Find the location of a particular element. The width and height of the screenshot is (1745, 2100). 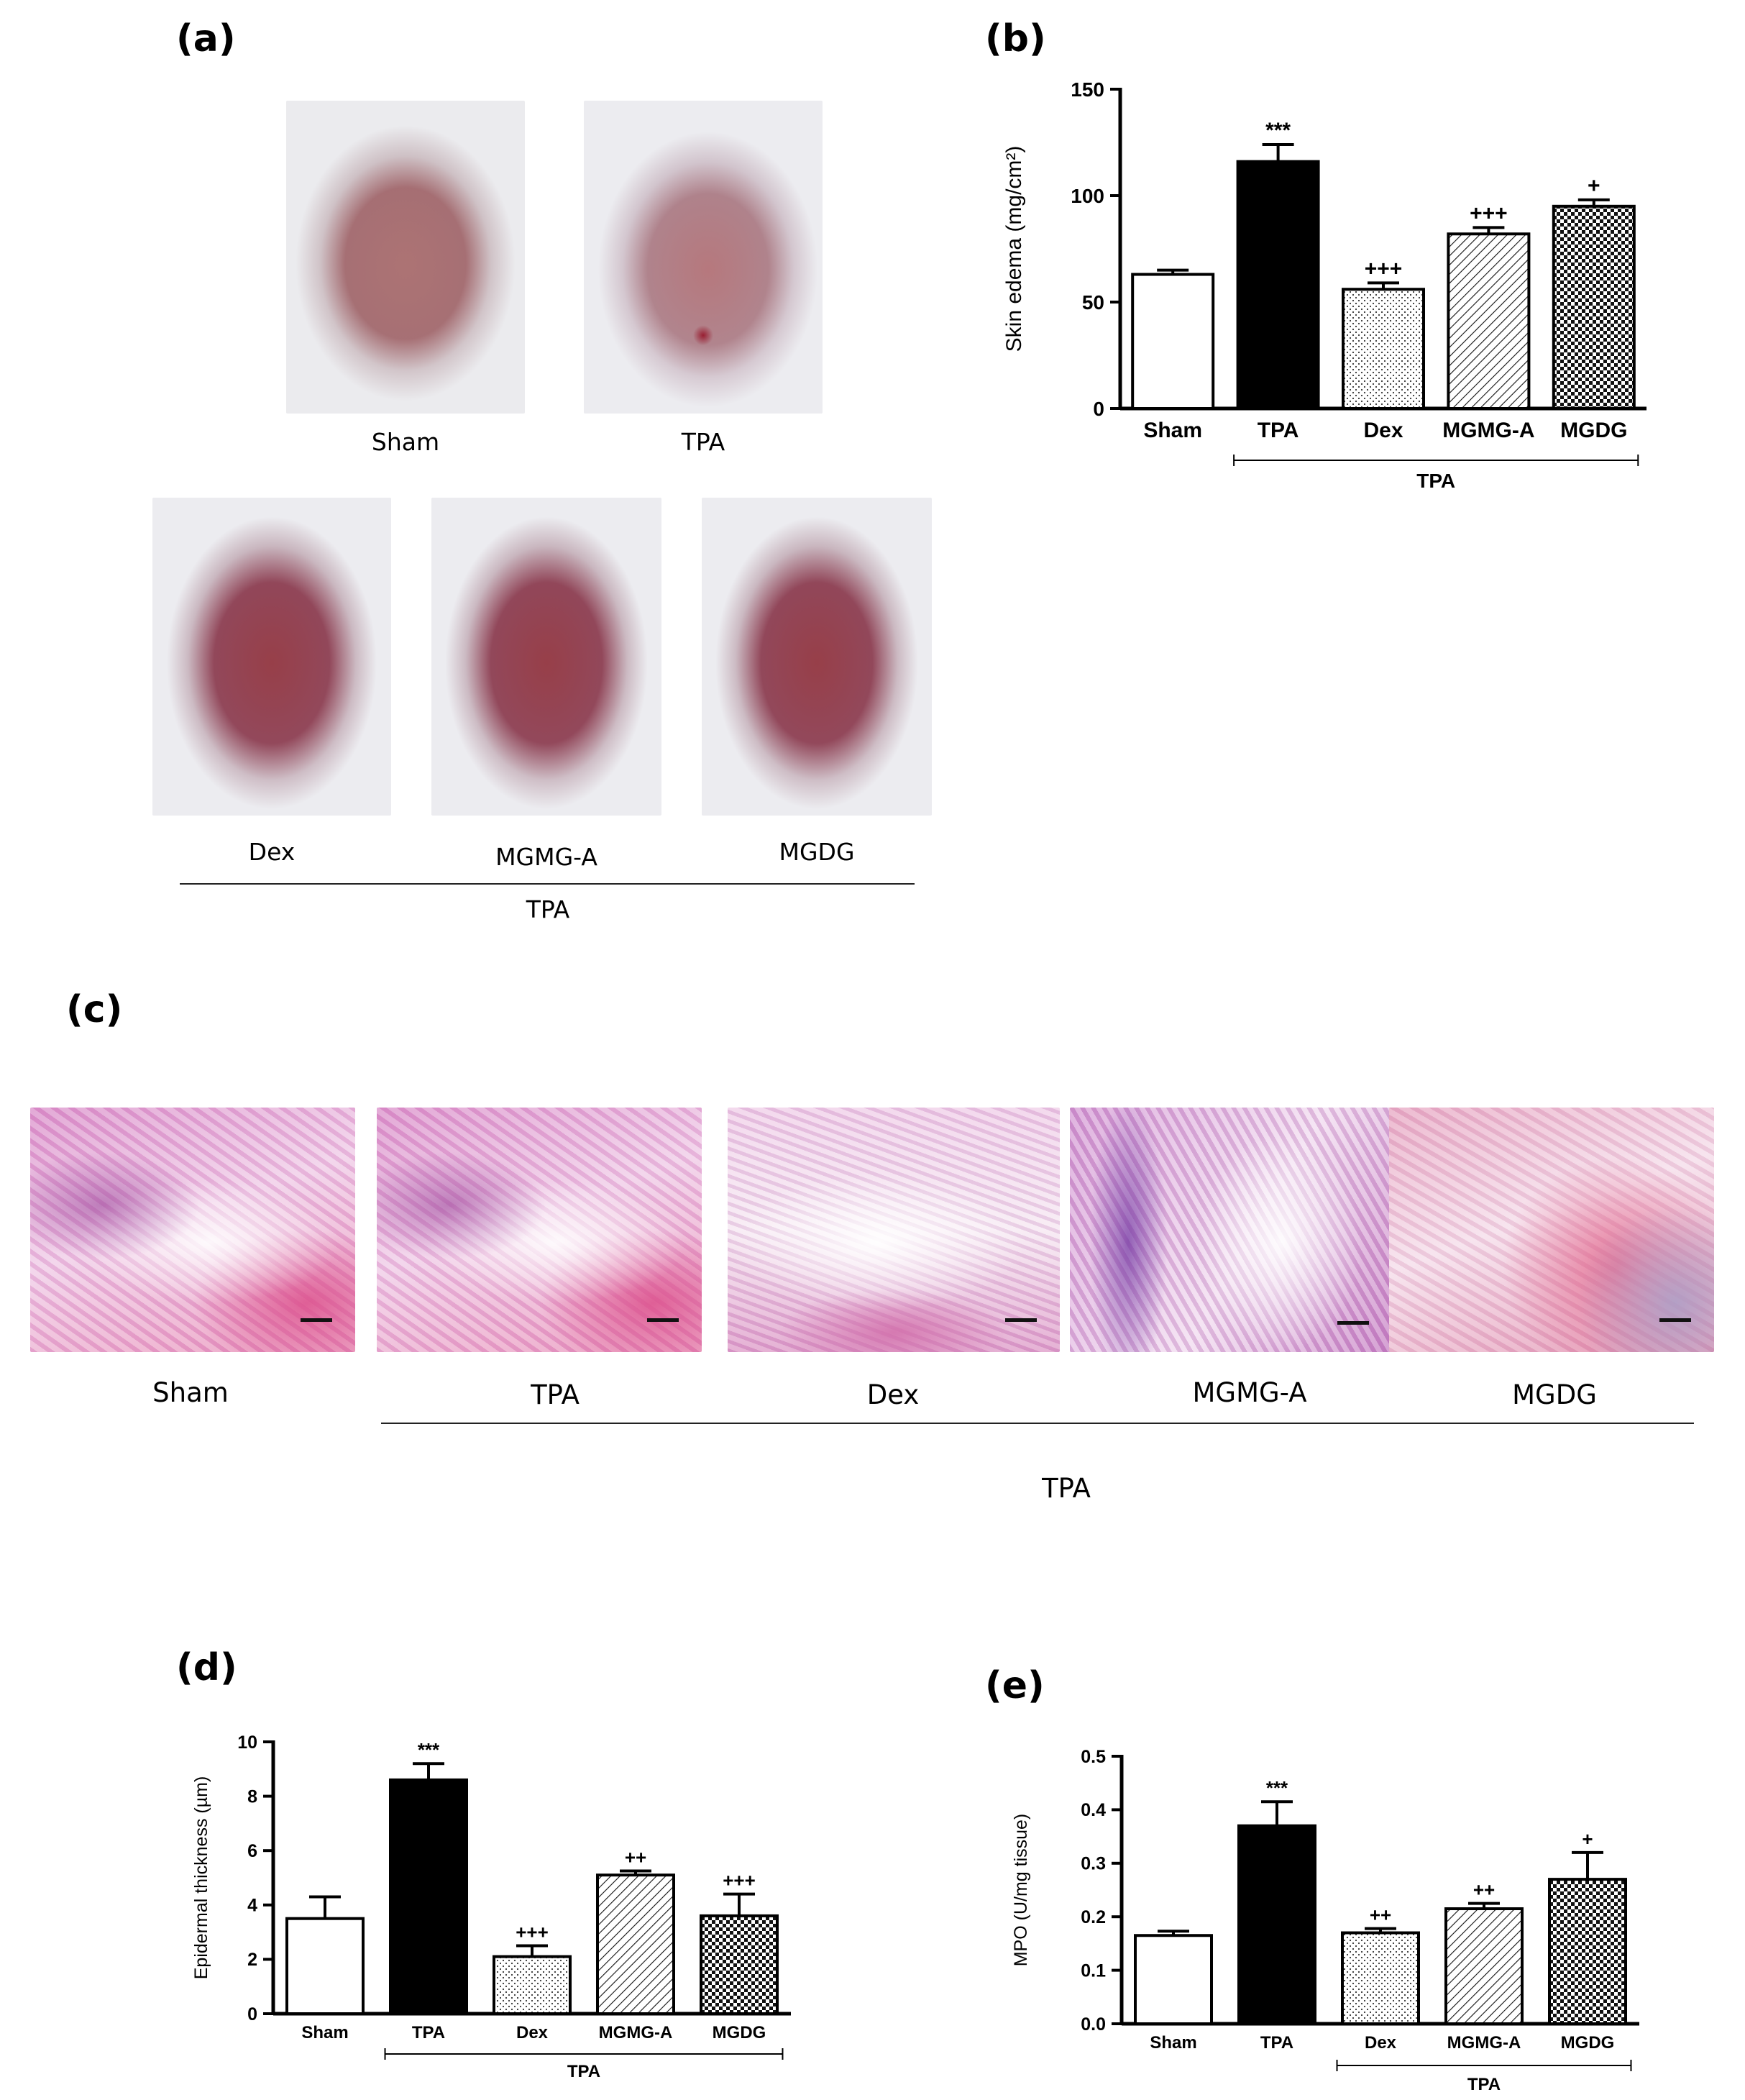

tpa-group-line-a is located at coordinates (547, 884).